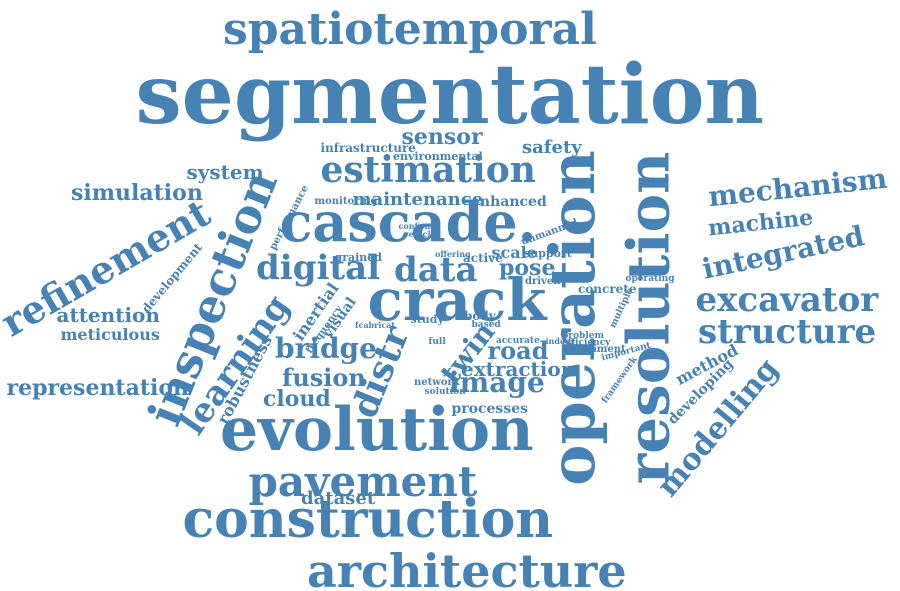  Describe the element at coordinates (453, 254) in the screenshot. I see `cloud-word: offering` at that location.